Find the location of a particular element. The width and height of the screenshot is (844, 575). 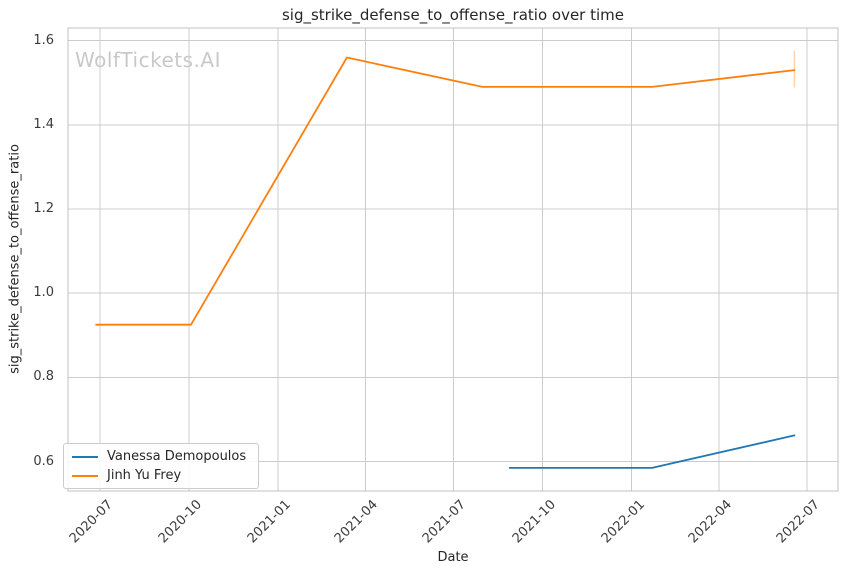

legend-item: Vanessa Demopoulos is located at coordinates (159, 456).